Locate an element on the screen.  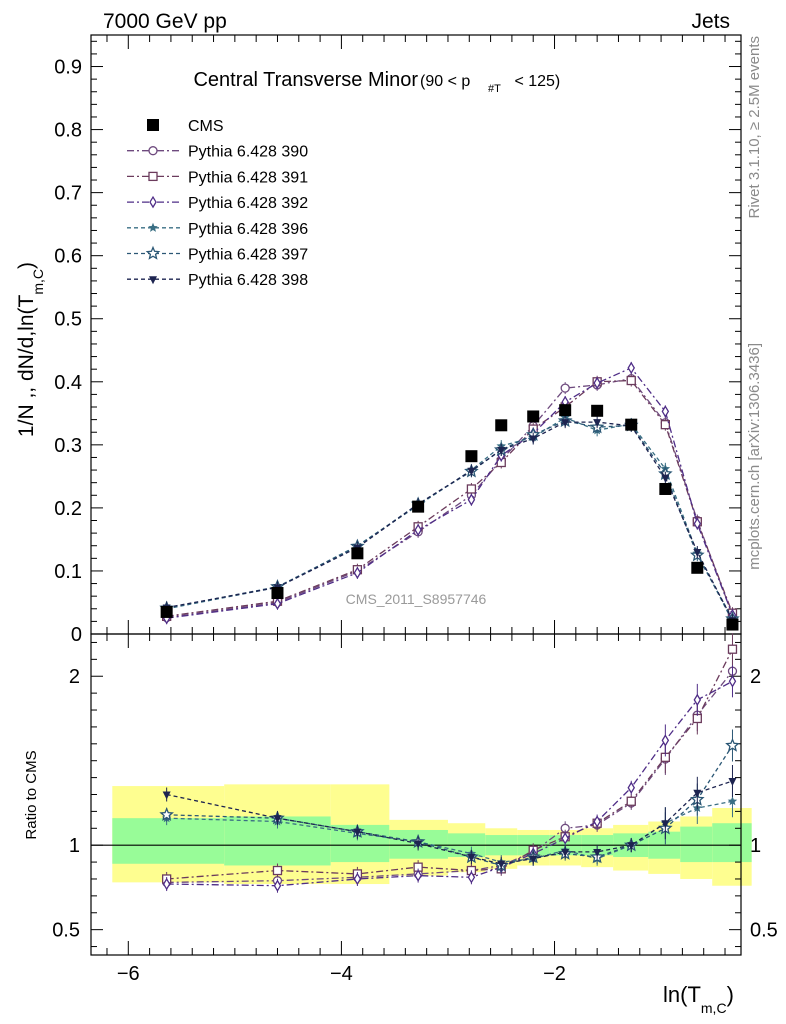
title-cut-prefix: (90 < p is located at coordinates (445, 81).